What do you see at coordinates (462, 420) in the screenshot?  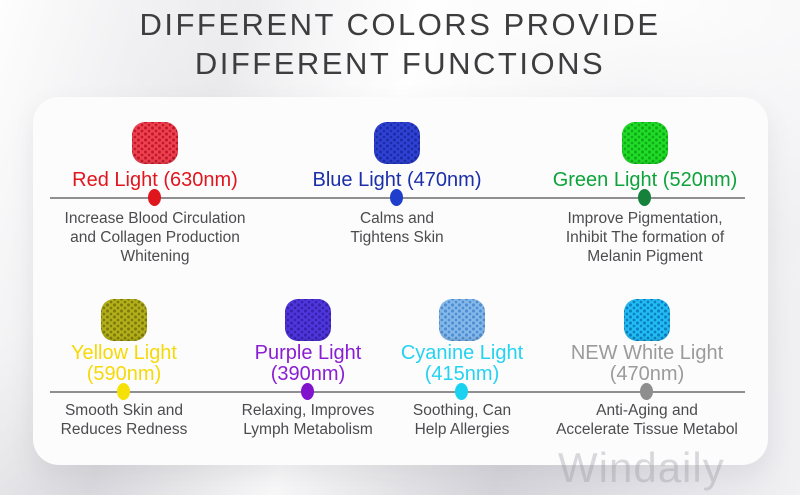 I see `cyanine-light-description: Soothing, Can Help Allergies` at bounding box center [462, 420].